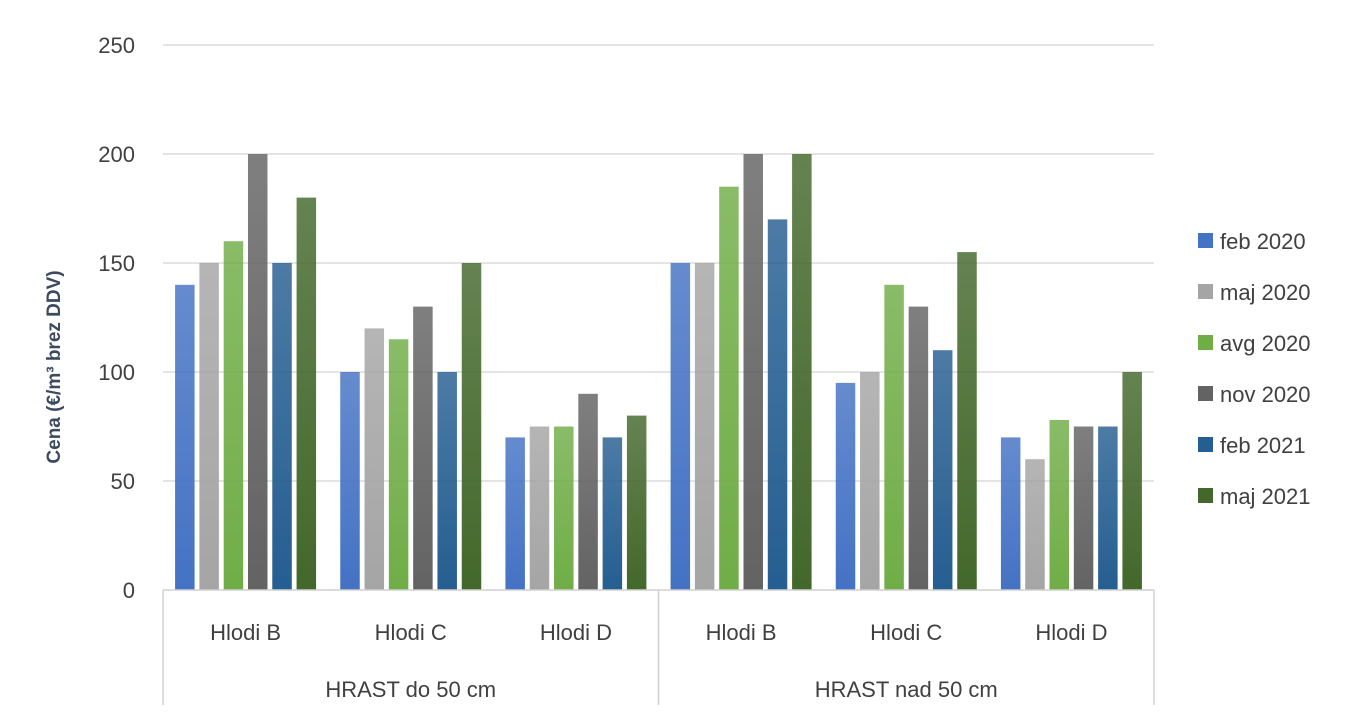  Describe the element at coordinates (116, 263) in the screenshot. I see `y-tick-label: 150` at that location.